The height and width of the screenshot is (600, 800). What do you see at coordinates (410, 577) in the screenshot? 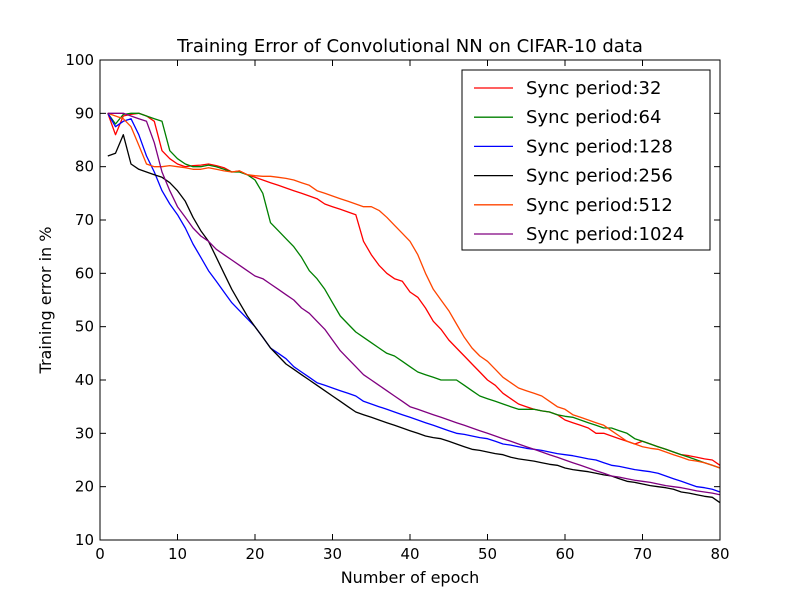
I see `x-axis-label: Number of epoch` at bounding box center [410, 577].